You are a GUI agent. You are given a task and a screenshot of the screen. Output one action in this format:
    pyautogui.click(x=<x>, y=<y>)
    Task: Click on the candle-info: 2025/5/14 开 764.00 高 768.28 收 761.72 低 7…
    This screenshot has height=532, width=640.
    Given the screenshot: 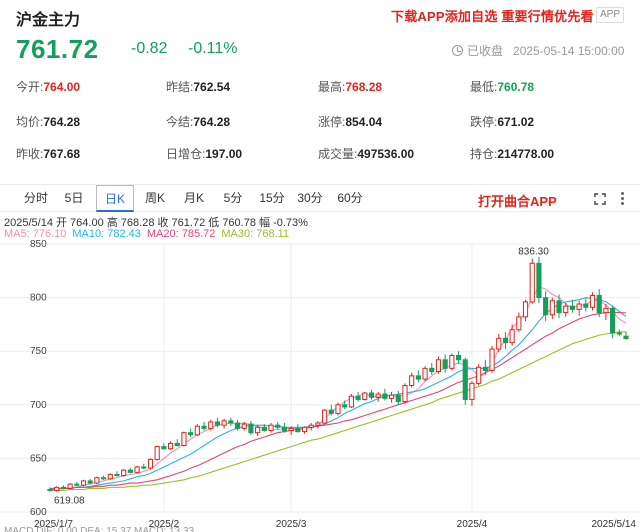 What is the action you would take?
    pyautogui.click(x=156, y=223)
    